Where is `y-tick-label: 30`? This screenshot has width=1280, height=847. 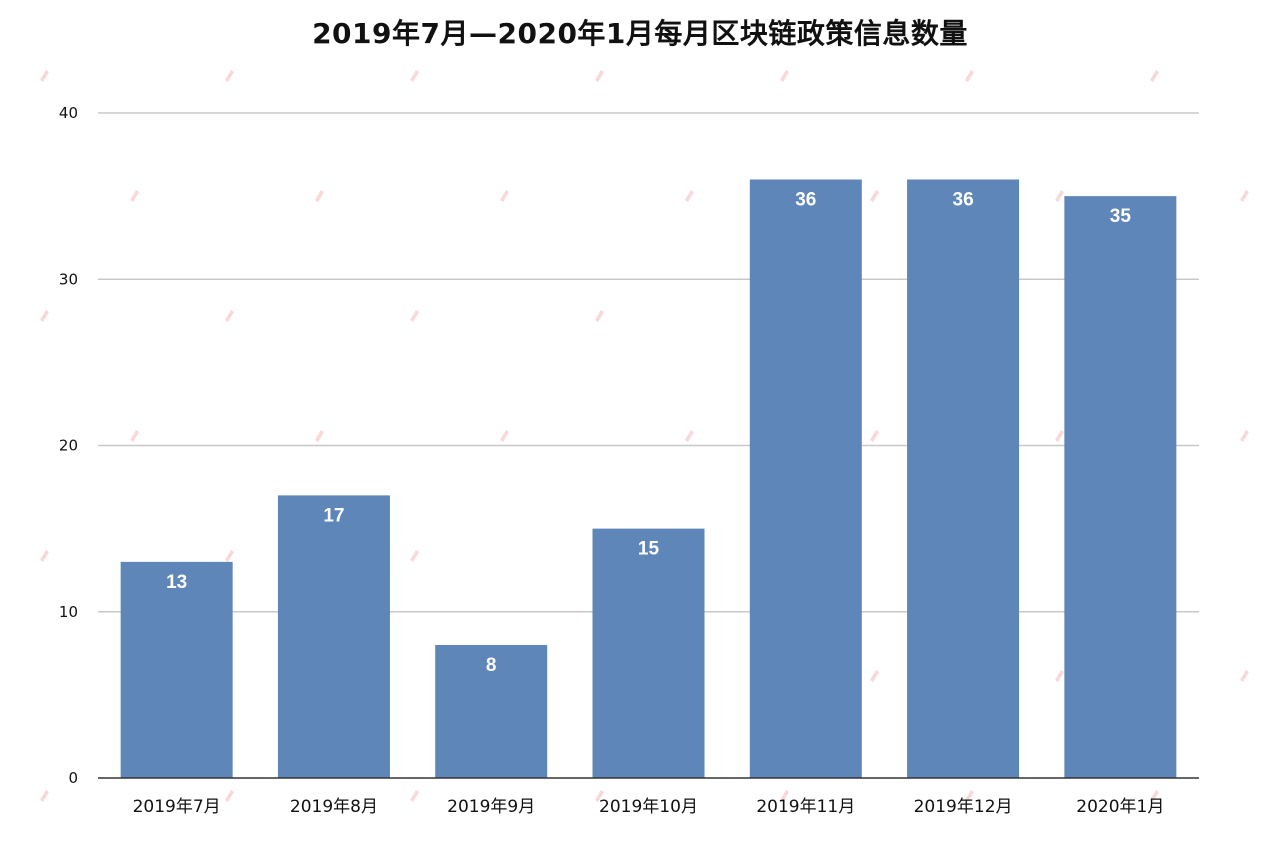 y-tick-label: 30 is located at coordinates (68, 279).